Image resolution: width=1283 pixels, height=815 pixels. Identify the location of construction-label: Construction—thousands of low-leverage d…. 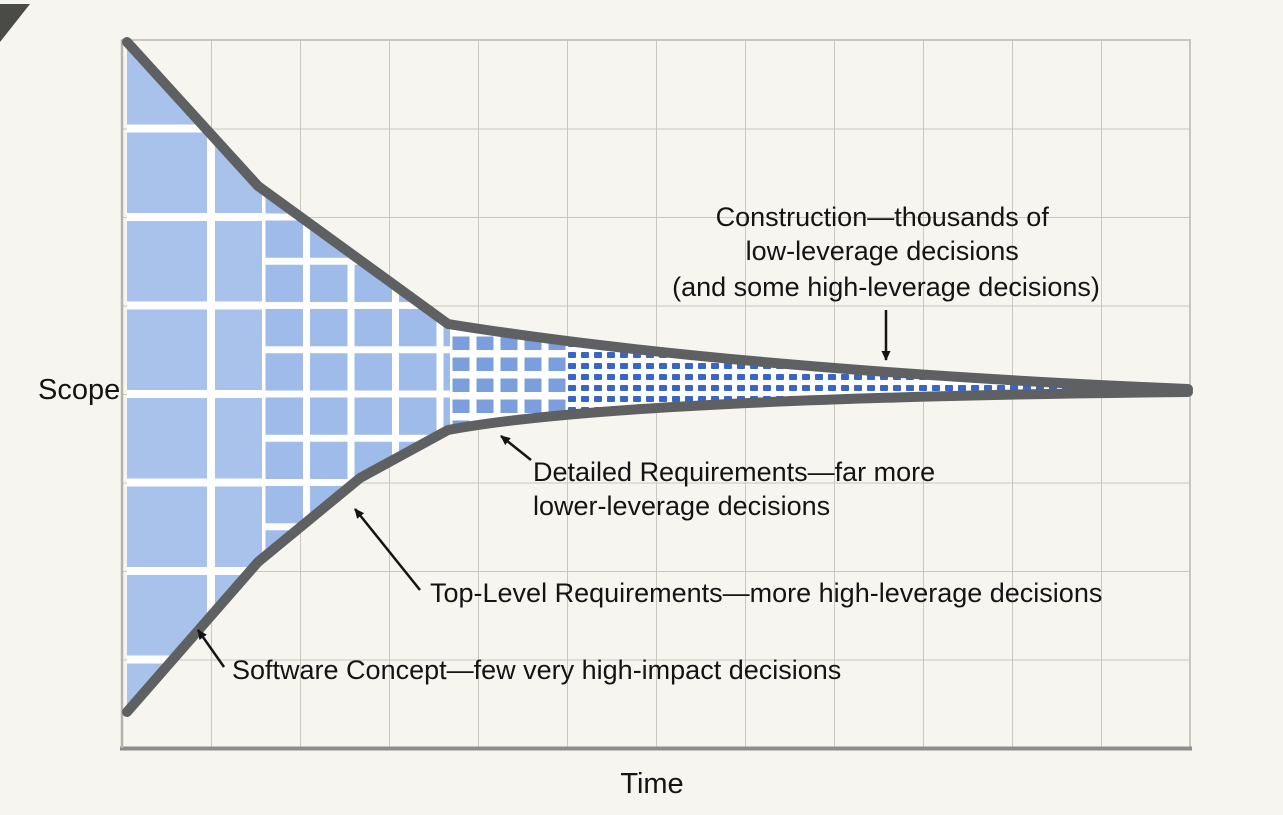
(886, 252).